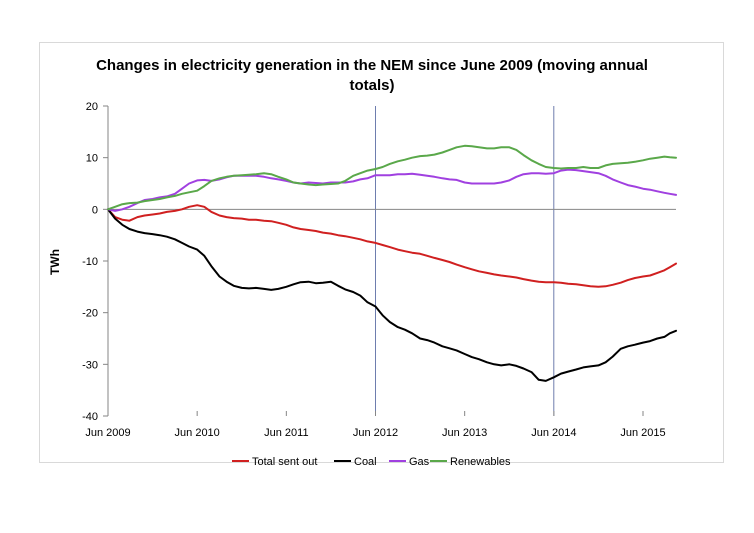 The height and width of the screenshot is (533, 754). What do you see at coordinates (55, 262) in the screenshot?
I see `y-axis-label: TWh` at bounding box center [55, 262].